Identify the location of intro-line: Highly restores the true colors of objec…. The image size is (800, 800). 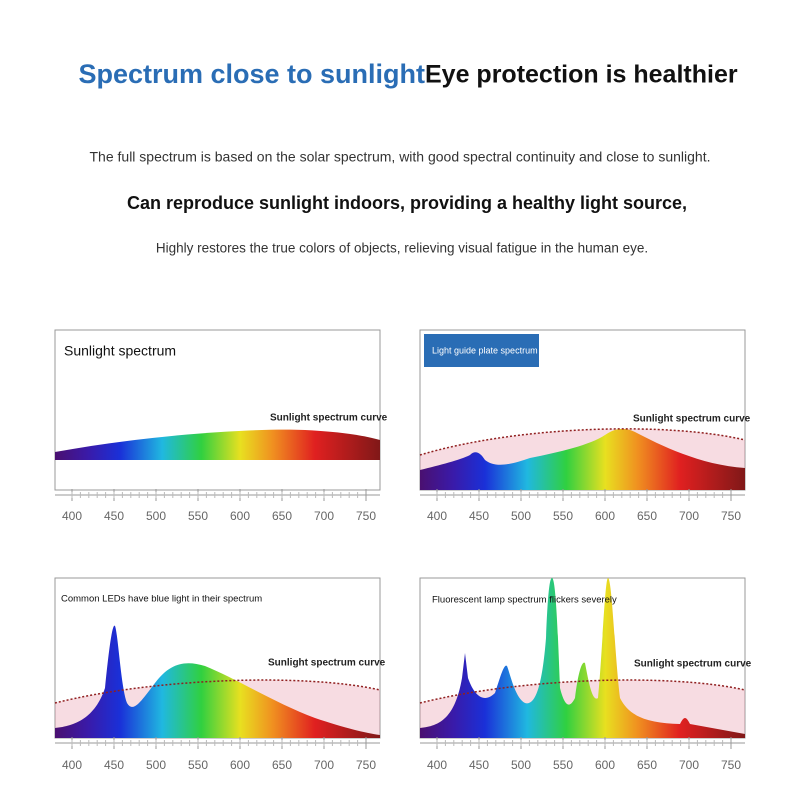
(402, 248).